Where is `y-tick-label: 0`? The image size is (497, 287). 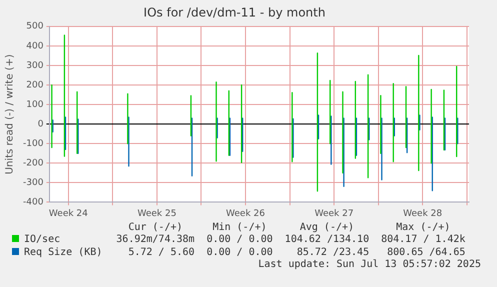 y-tick-label: 0 is located at coordinates (41, 124).